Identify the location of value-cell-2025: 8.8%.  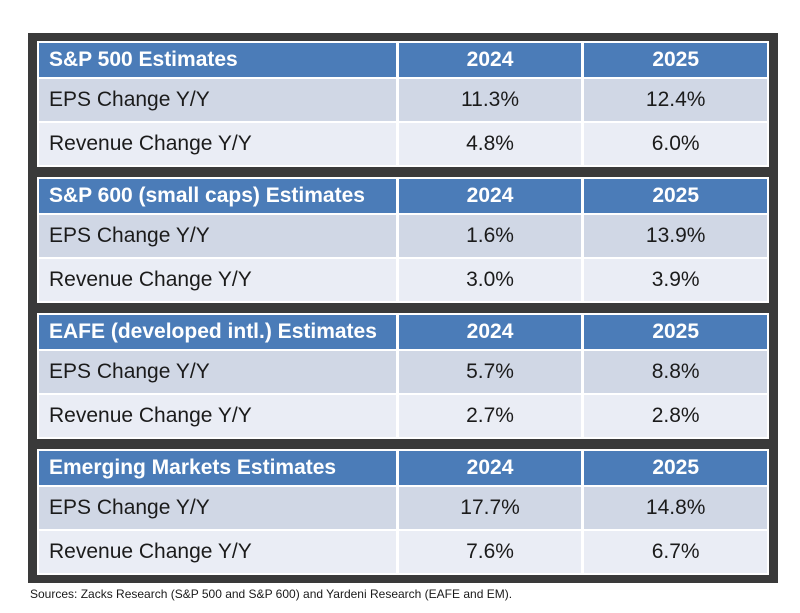
(675, 372).